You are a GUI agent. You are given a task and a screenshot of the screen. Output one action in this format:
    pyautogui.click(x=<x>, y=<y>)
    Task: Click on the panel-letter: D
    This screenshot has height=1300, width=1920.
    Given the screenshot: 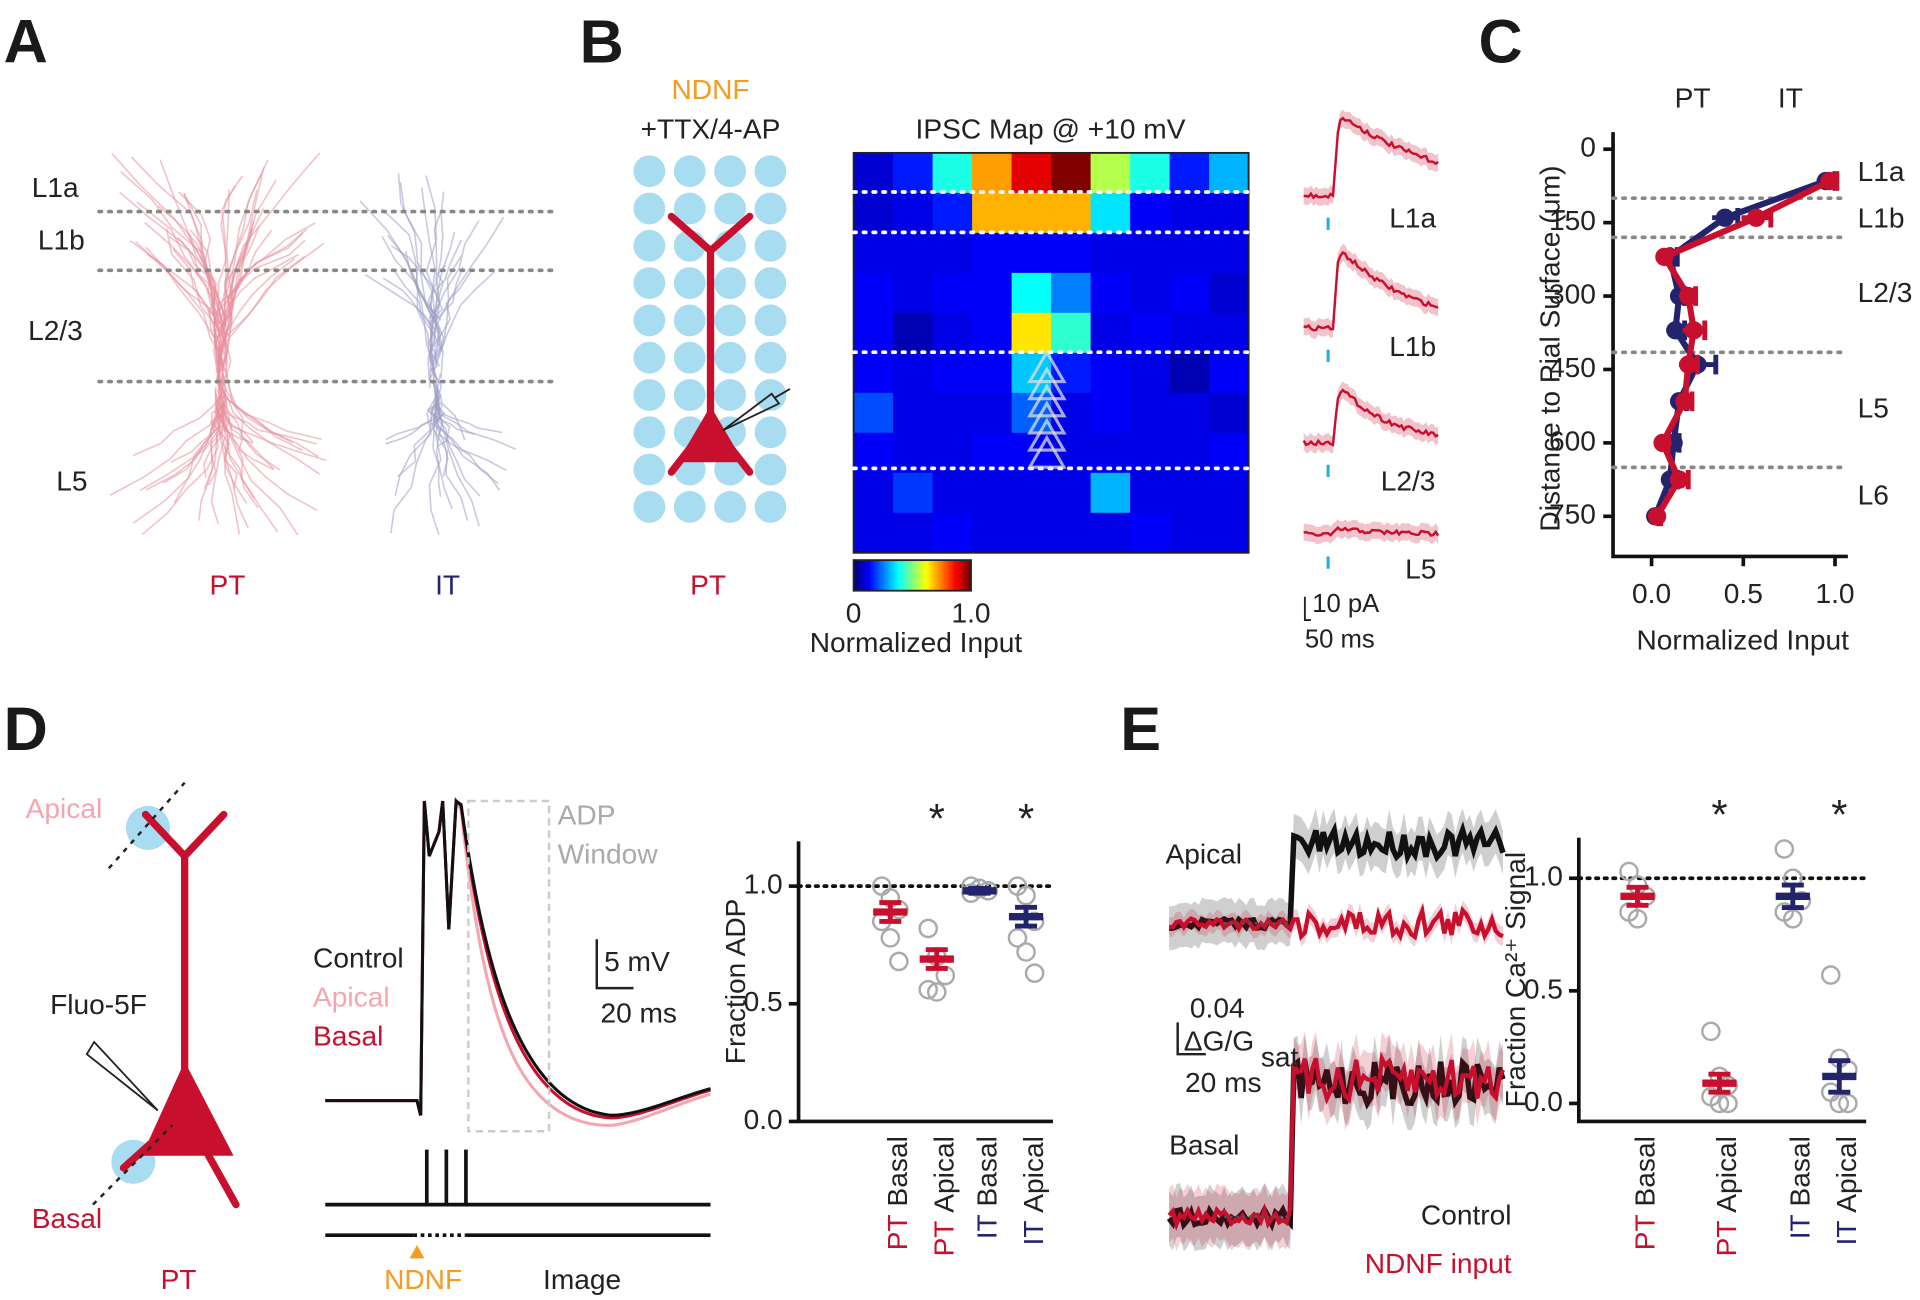 What is the action you would take?
    pyautogui.click(x=26, y=729)
    